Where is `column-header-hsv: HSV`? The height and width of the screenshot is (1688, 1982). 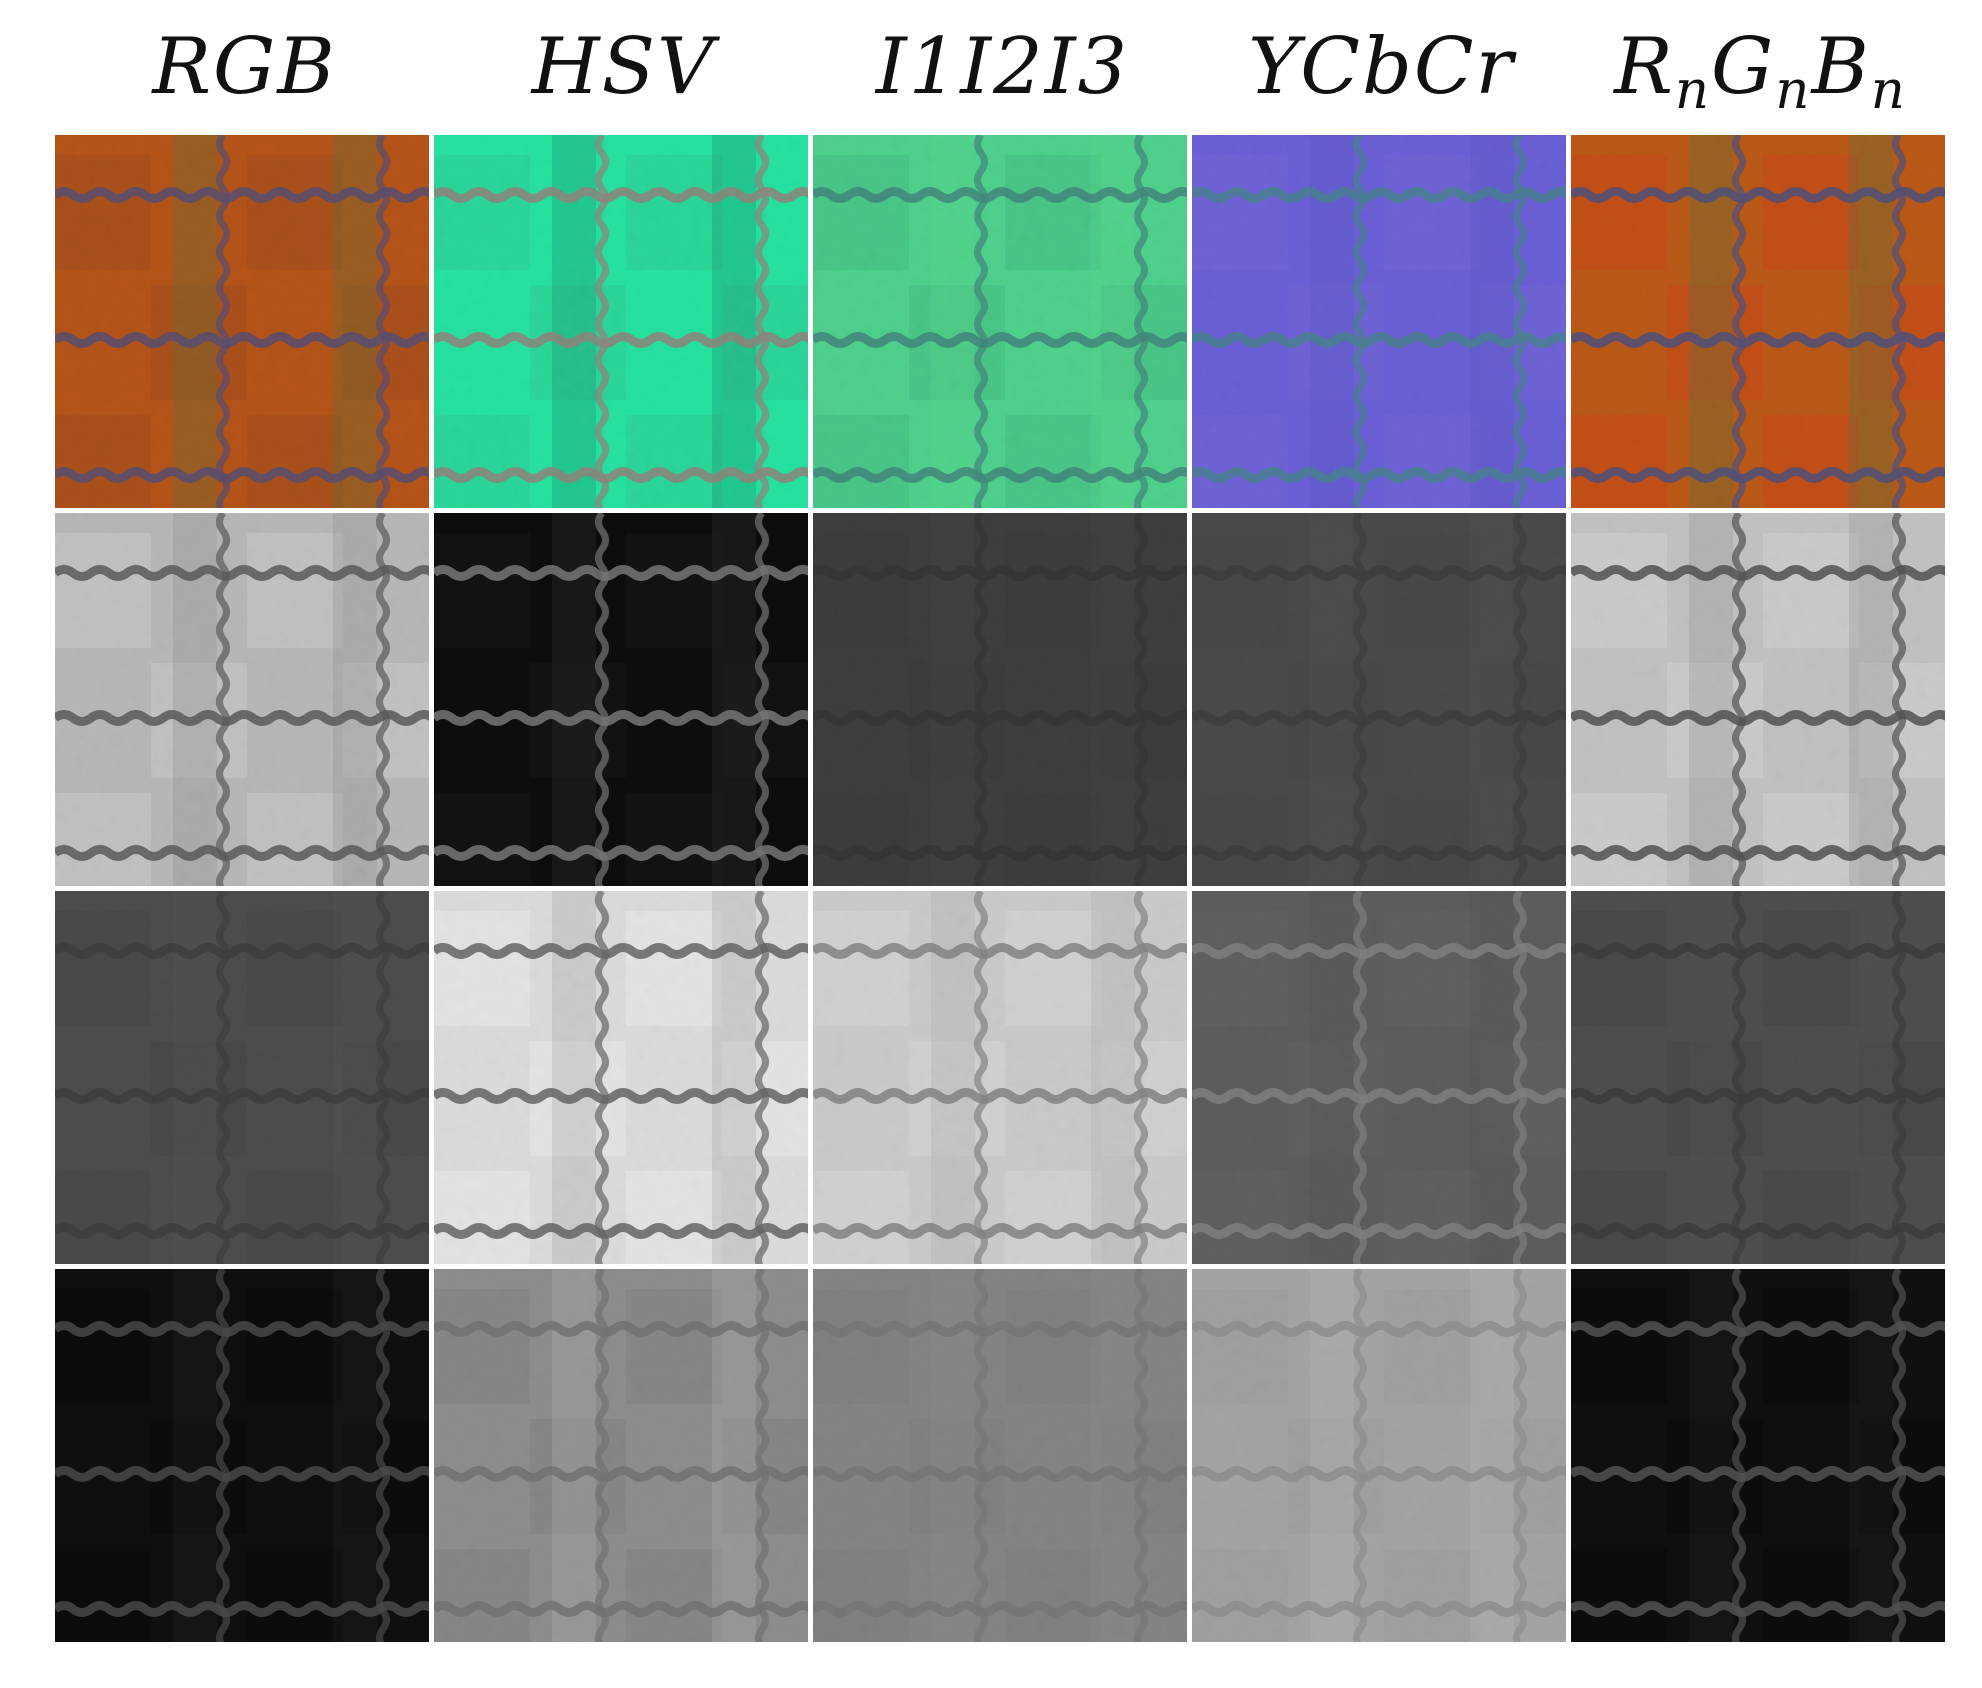 column-header-hsv: HSV is located at coordinates (623, 67).